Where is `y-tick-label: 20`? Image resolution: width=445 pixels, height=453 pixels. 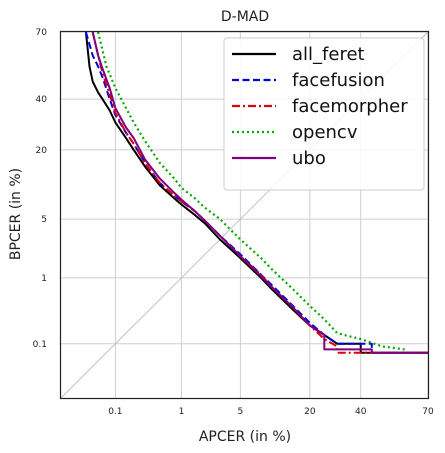 y-tick-label: 20 is located at coordinates (42, 151).